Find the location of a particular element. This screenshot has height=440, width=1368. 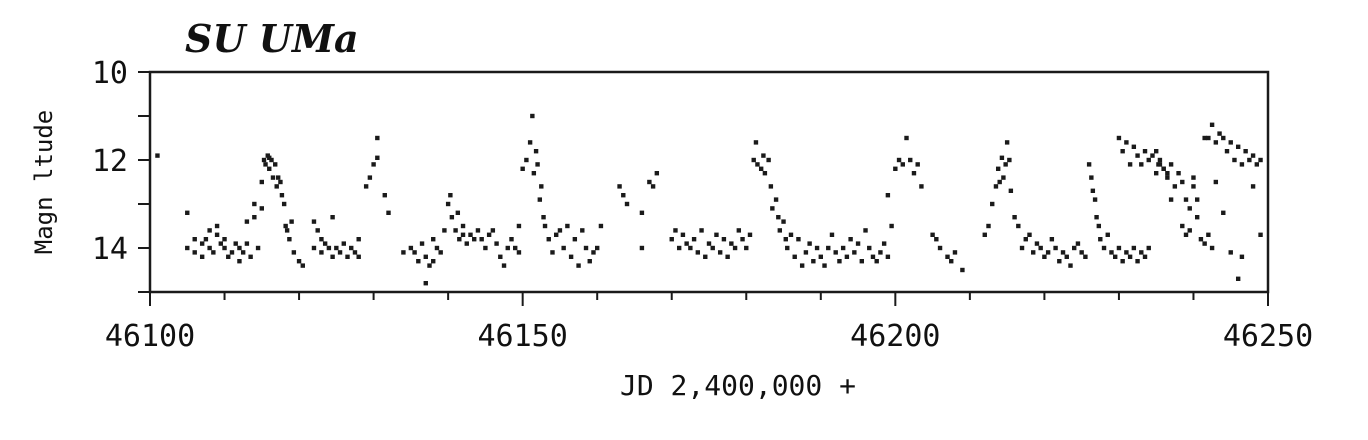

y-axis-label: Magn ltude is located at coordinates (44, 182).